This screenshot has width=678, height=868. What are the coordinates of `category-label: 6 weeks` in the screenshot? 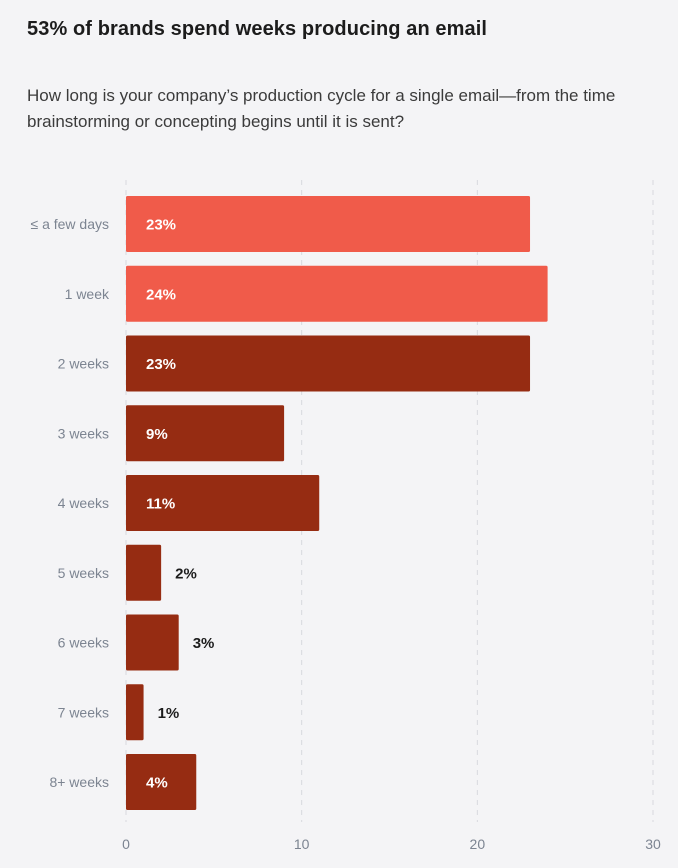 It's located at (83, 643).